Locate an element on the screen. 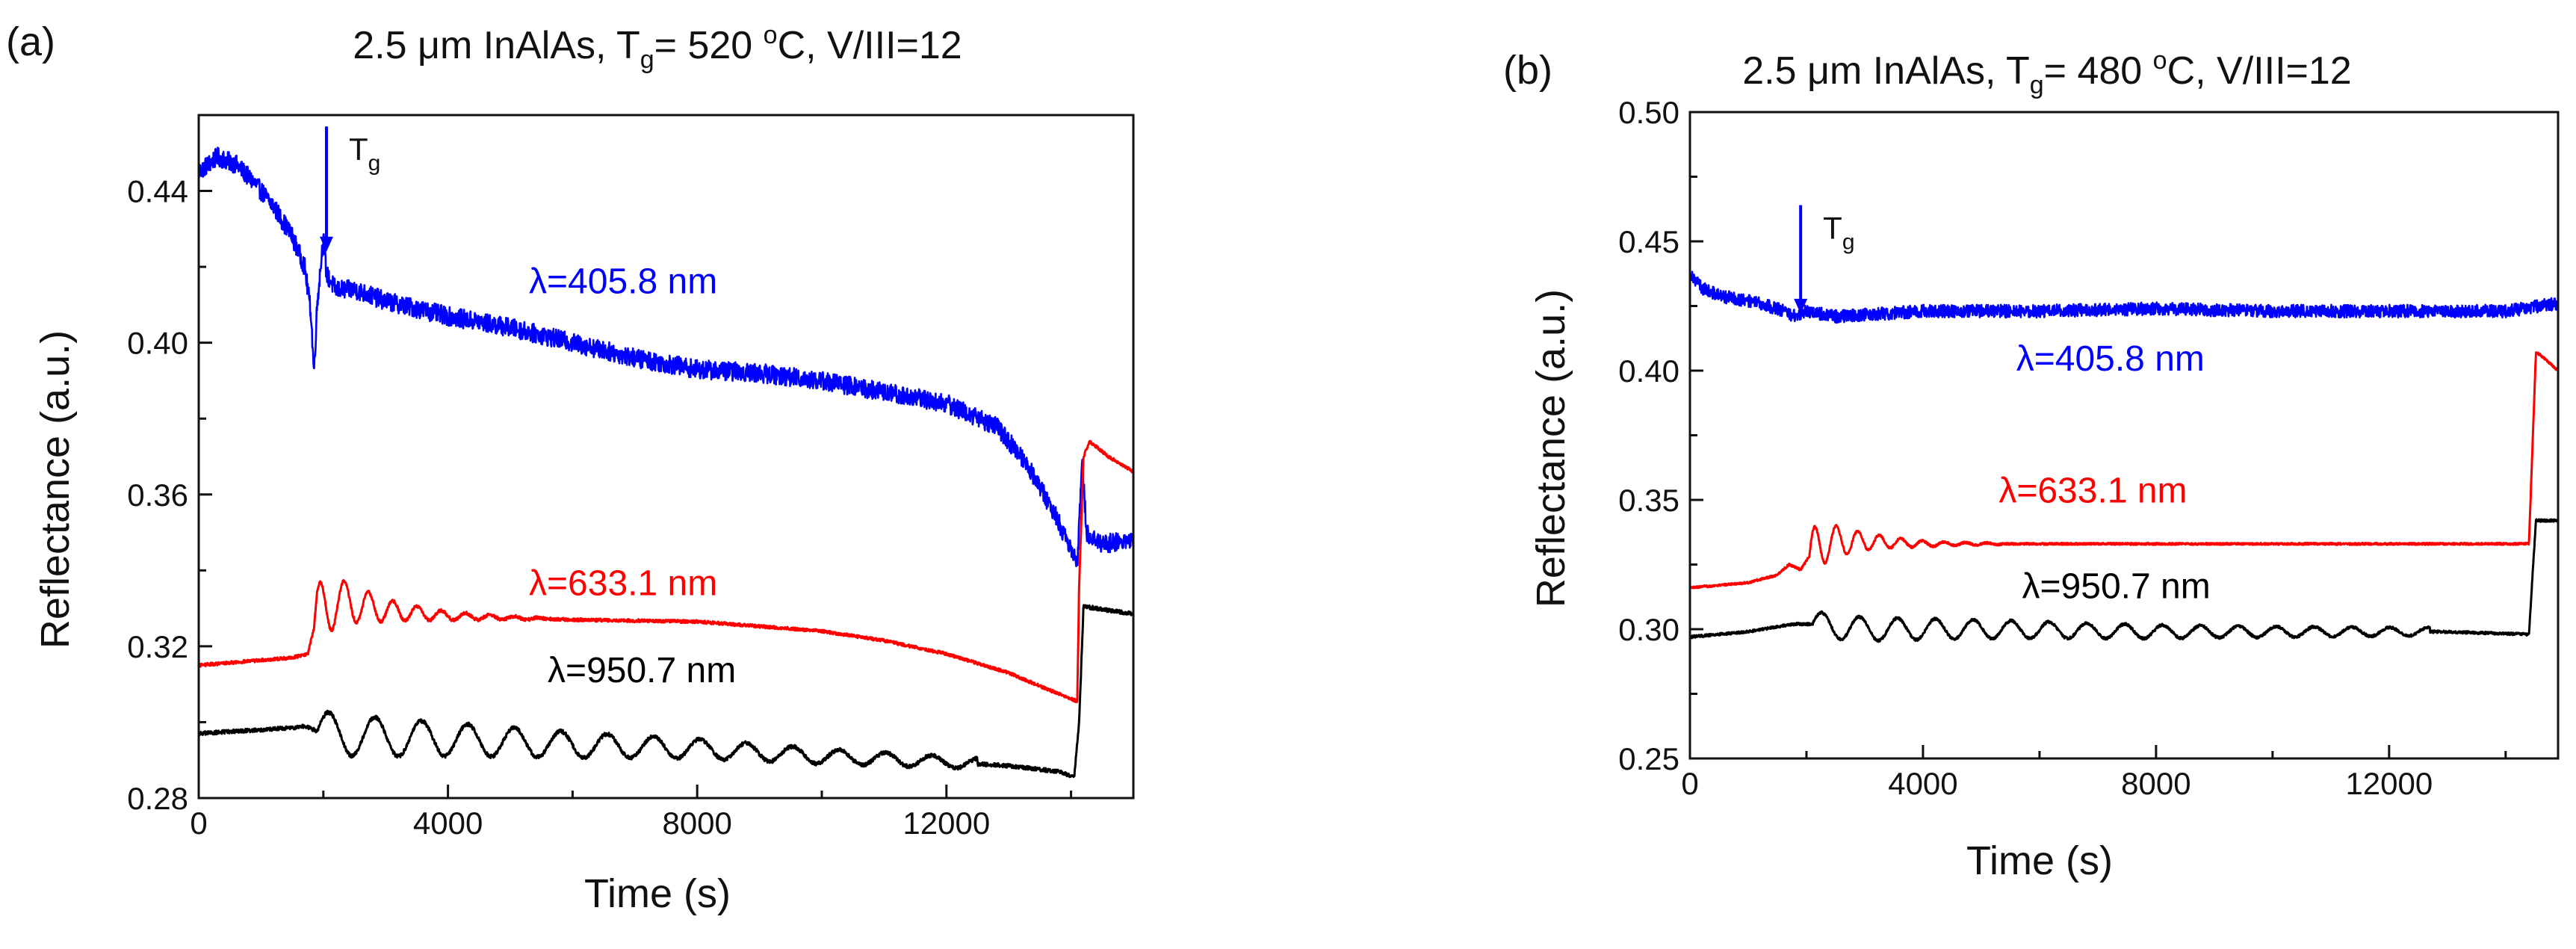  panel-a-tg-label-main: T is located at coordinates (358, 150).